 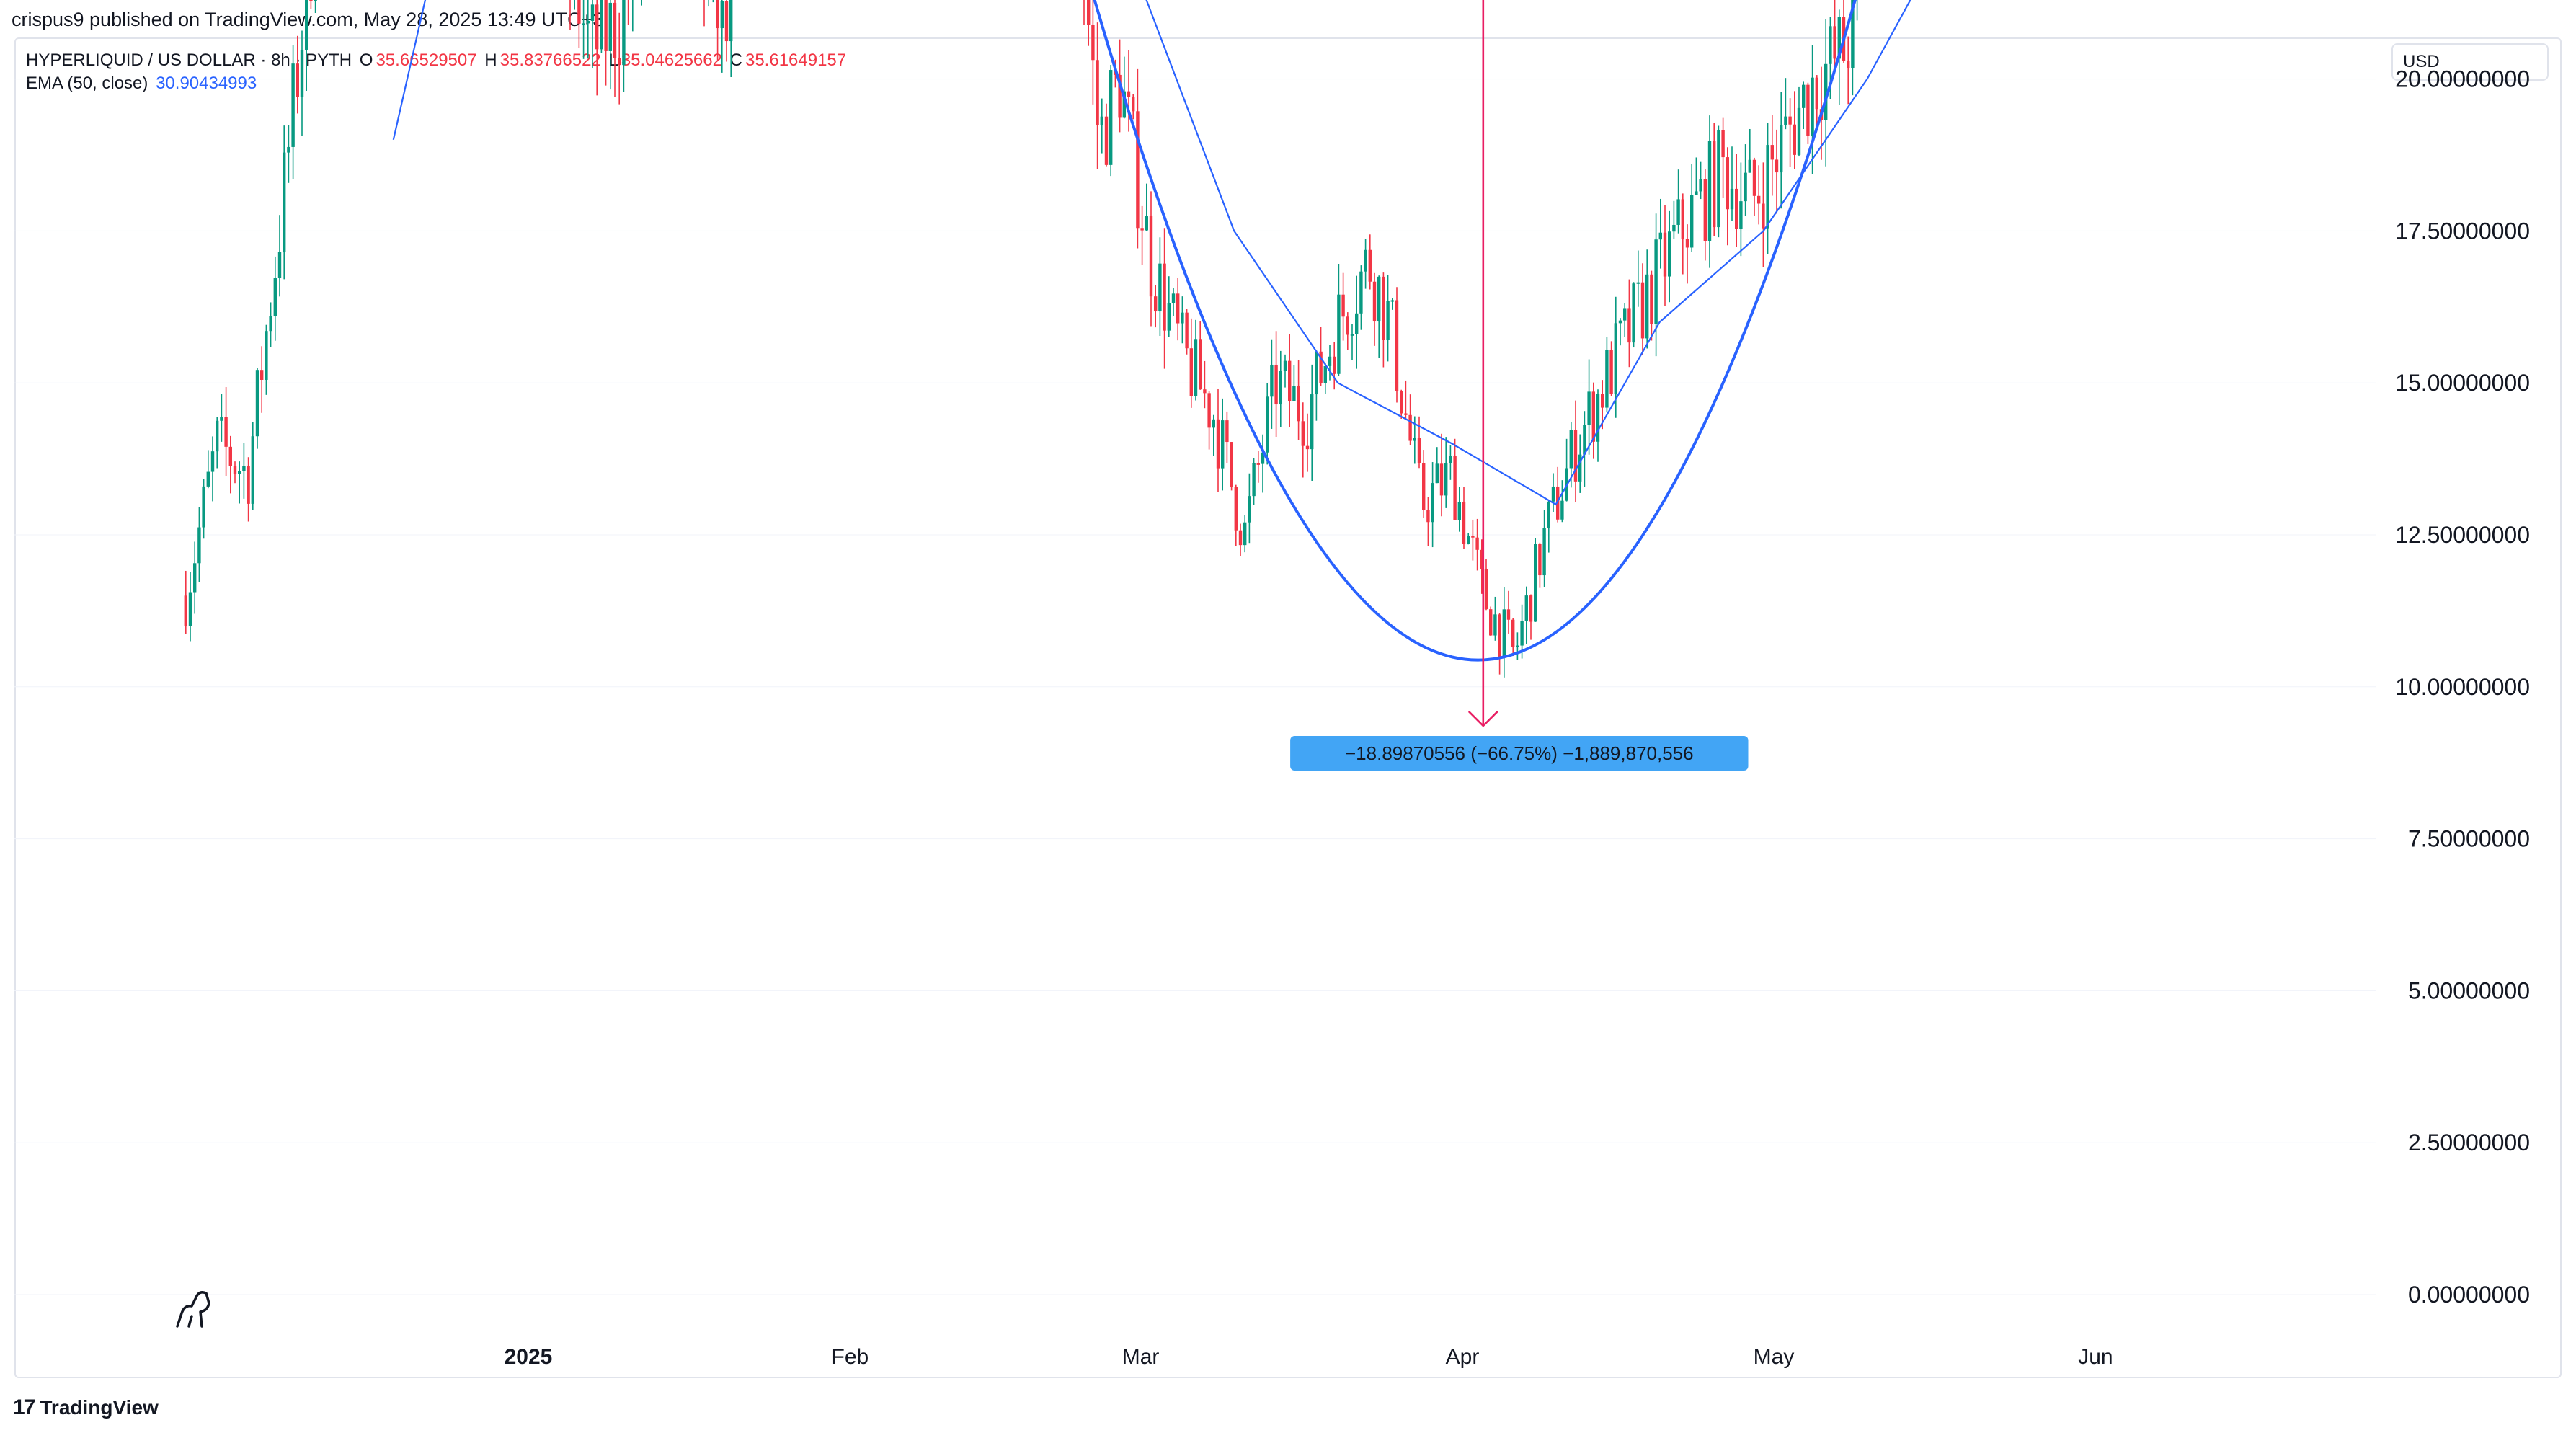 What do you see at coordinates (2462, 383) in the screenshot?
I see `y-tick-label: 15.00000000` at bounding box center [2462, 383].